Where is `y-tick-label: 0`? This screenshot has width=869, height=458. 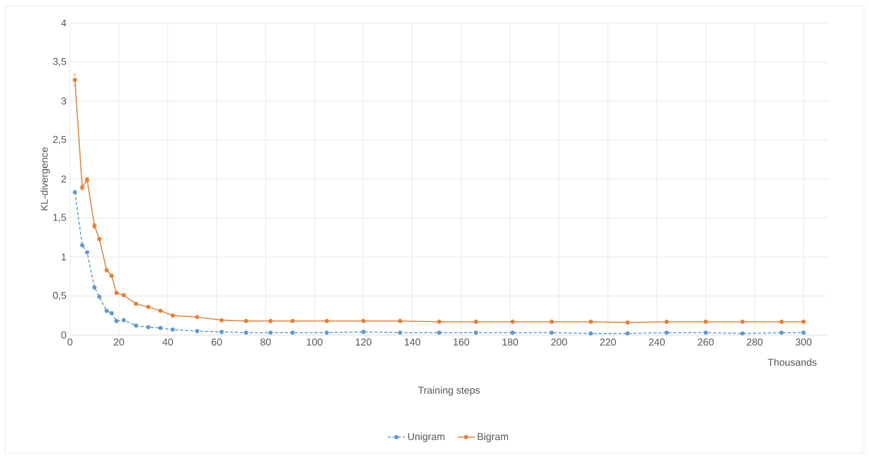 y-tick-label: 0 is located at coordinates (63, 335).